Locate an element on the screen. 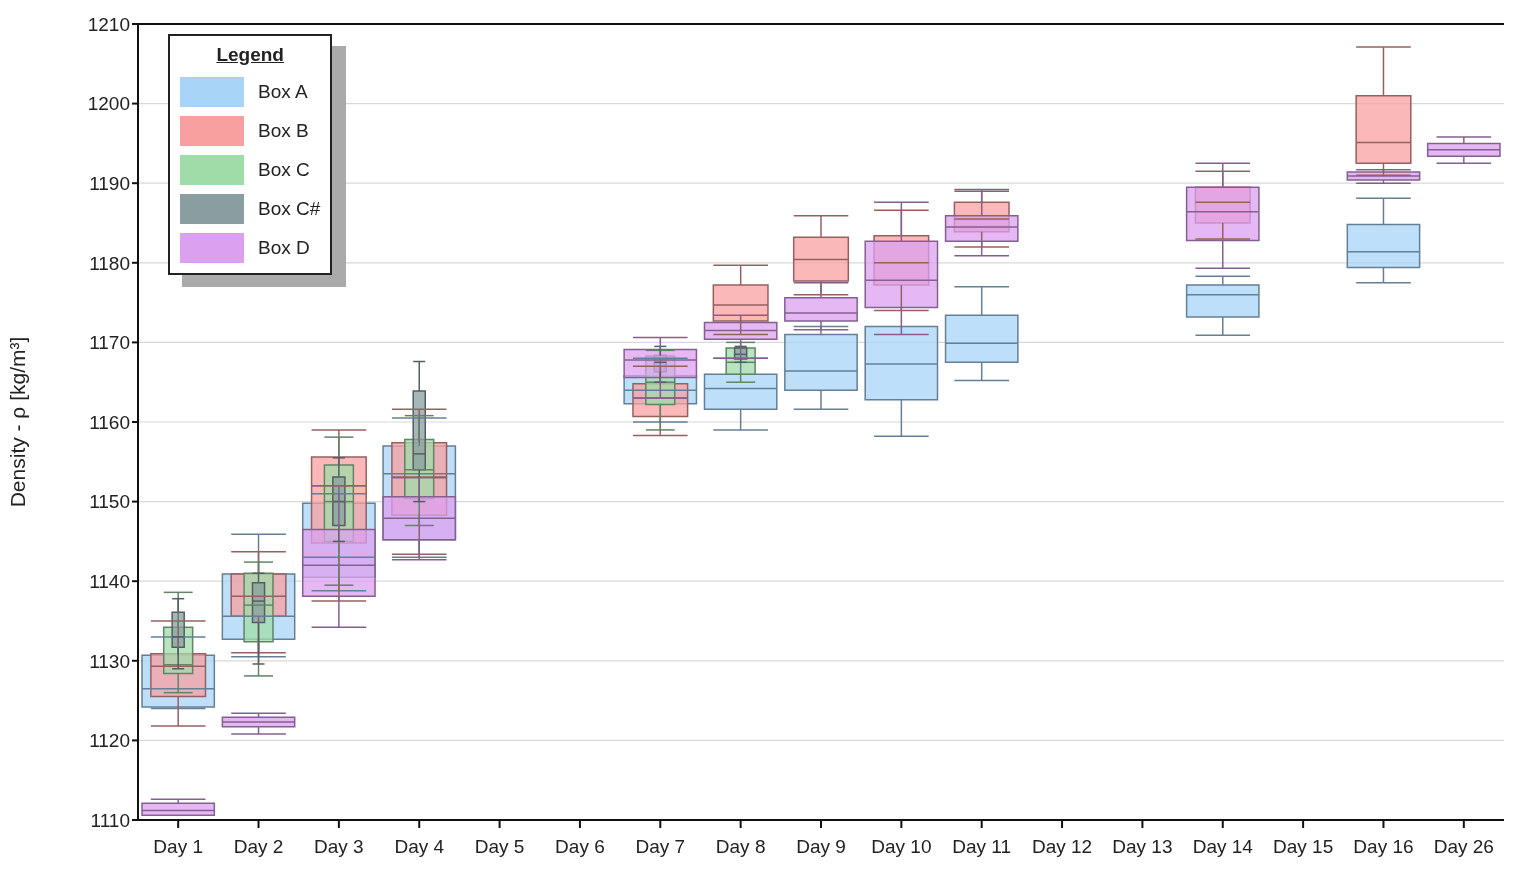 The image size is (1519, 877). x-tick-label: Day 15 is located at coordinates (1303, 847).